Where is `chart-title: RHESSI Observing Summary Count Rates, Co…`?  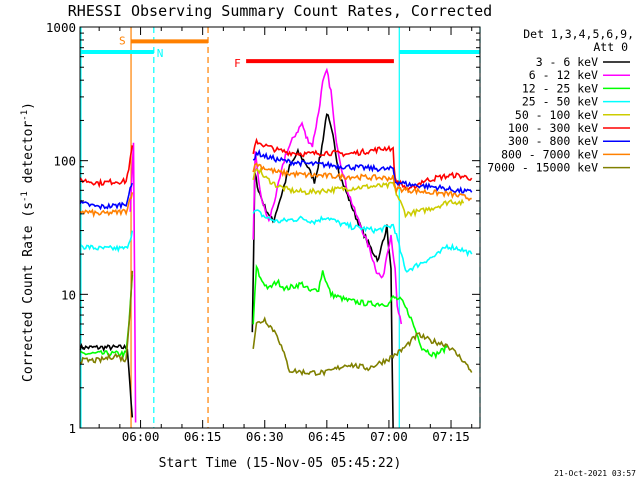
chart-title: RHESSI Observing Summary Count Rates, Co… is located at coordinates (280, 11).